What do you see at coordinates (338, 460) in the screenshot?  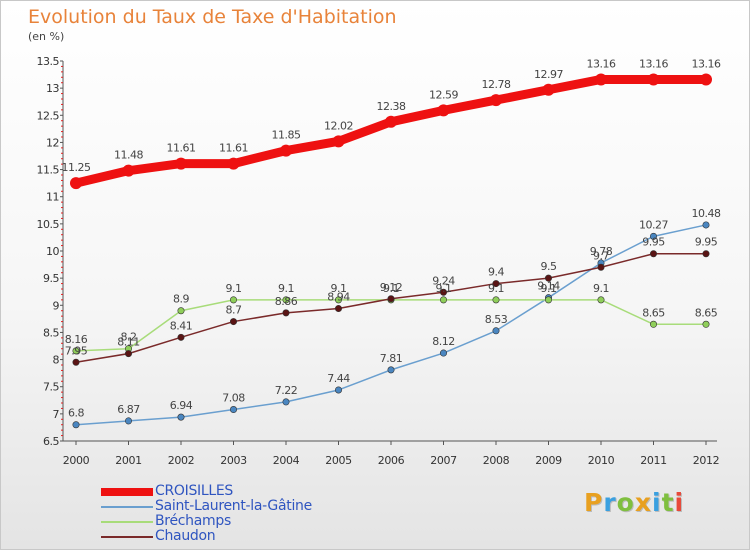 I see `x-tick-label: 2005` at bounding box center [338, 460].